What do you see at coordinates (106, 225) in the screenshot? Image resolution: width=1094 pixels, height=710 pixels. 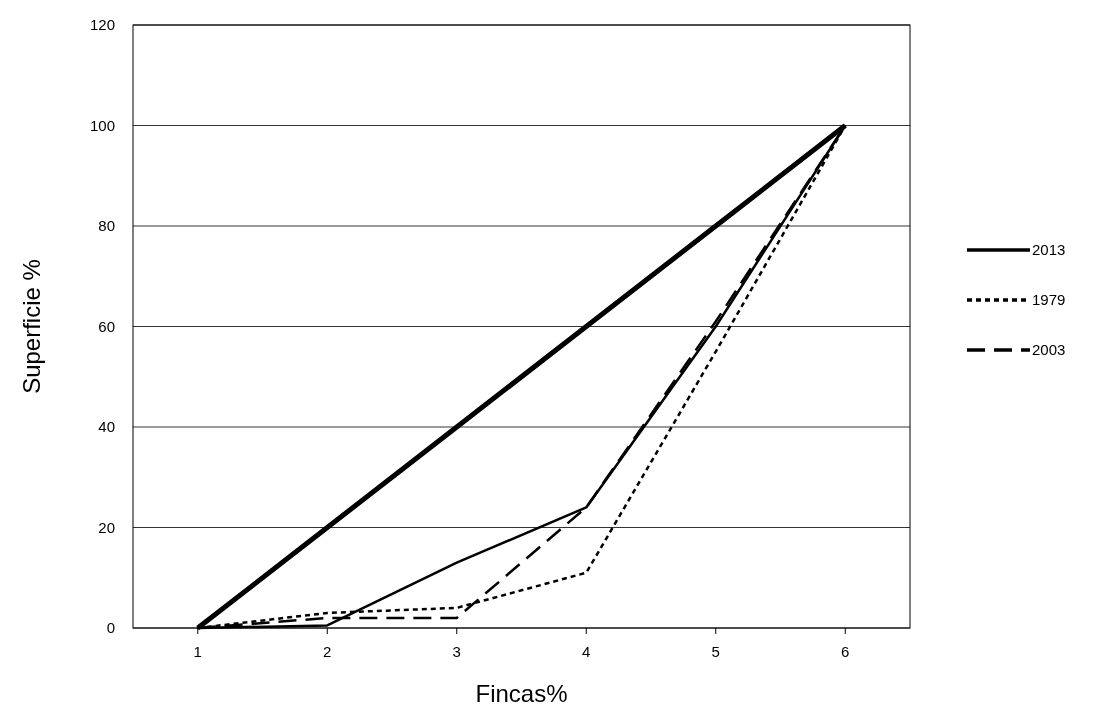 I see `y-tick-label: 80` at bounding box center [106, 225].